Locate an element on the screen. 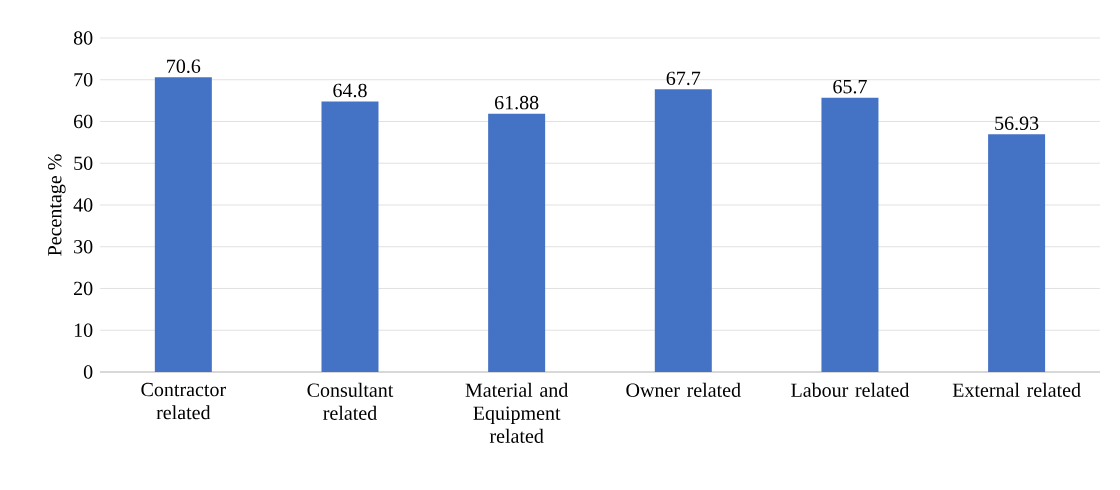 This screenshot has height=490, width=1120. y-tick-label: 20 is located at coordinates (83, 288).